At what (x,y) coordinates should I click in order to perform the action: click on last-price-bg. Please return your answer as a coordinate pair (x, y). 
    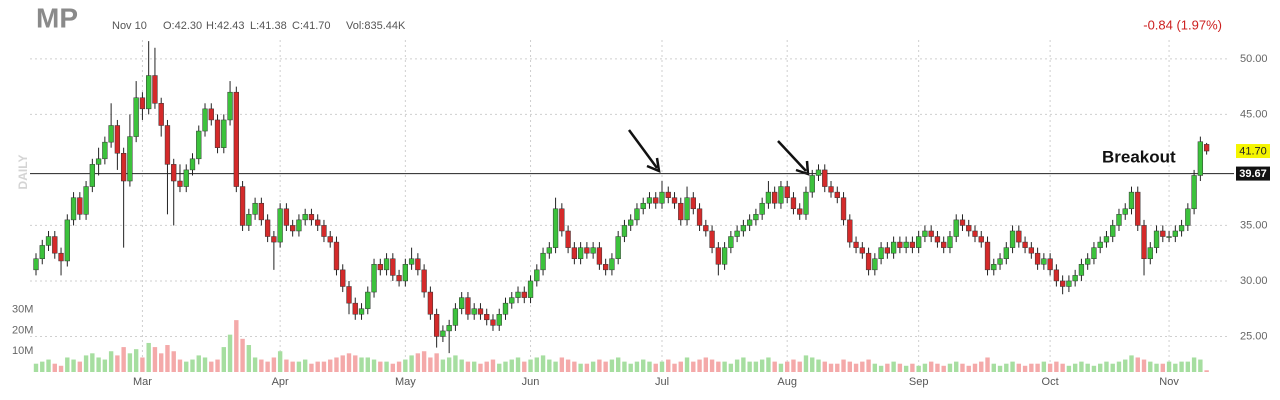
    Looking at the image, I should click on (1253, 151).